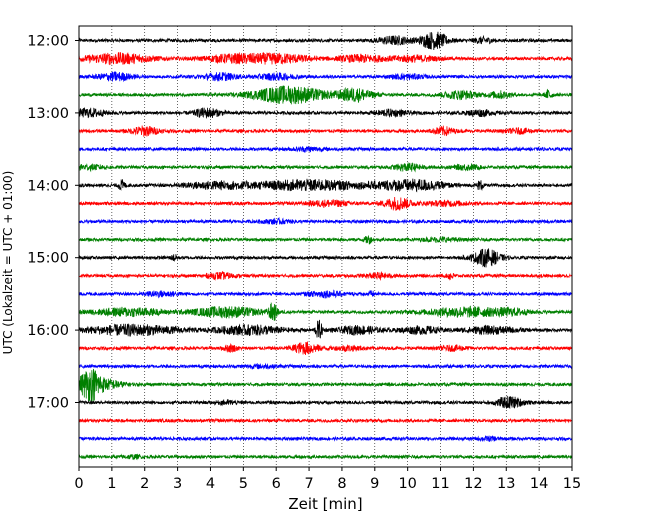  I want to click on y-axis-ticks: 12:00 13:00 14:00 15:00 16:00 17:00, so click(53, 223).